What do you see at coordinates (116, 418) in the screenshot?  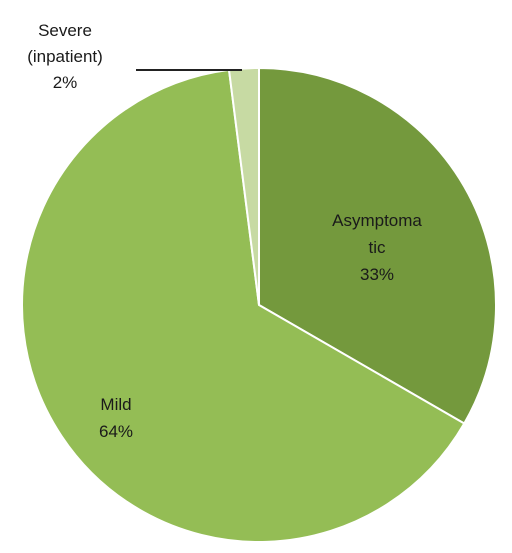 I see `data-label-mild: Mild 64%` at bounding box center [116, 418].